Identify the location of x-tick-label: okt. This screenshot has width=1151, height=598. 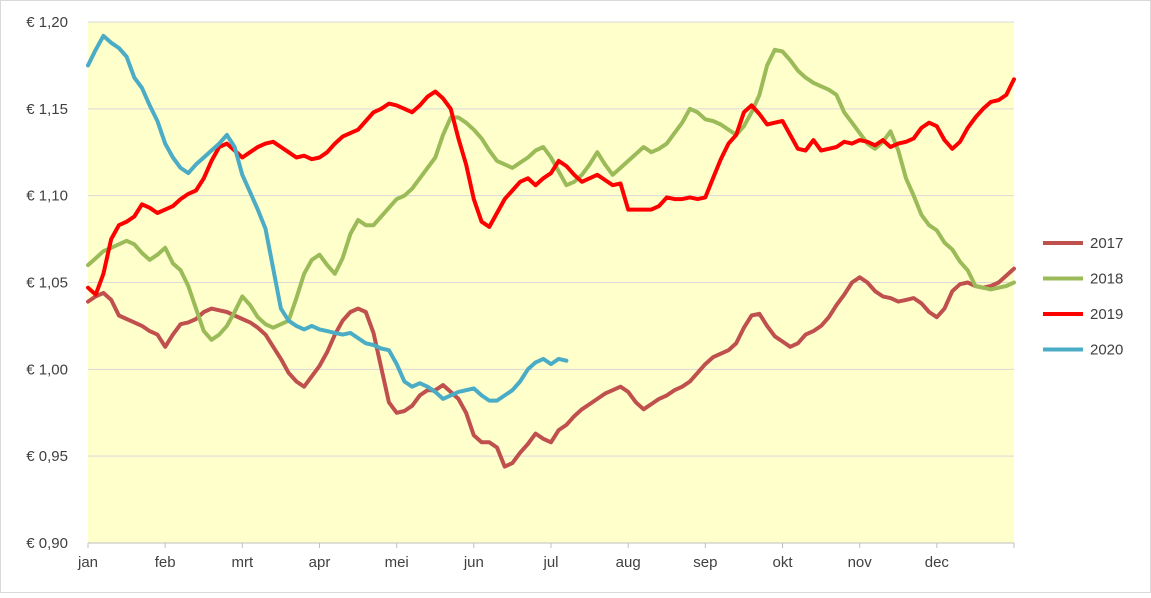
(782, 562).